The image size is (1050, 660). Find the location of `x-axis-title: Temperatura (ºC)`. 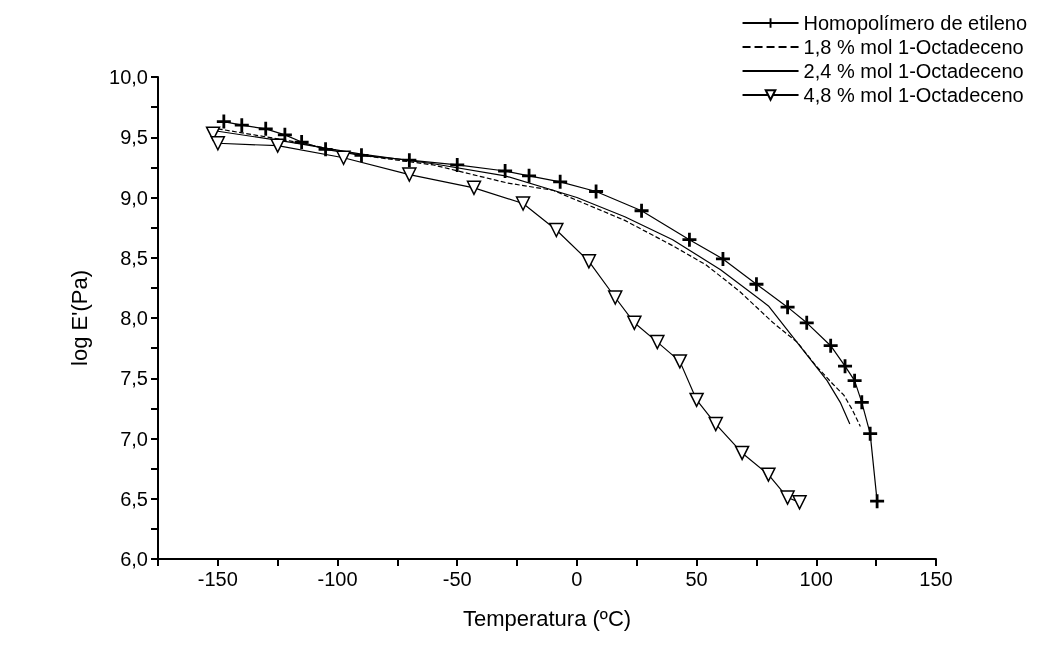

x-axis-title: Temperatura (ºC) is located at coordinates (547, 618).